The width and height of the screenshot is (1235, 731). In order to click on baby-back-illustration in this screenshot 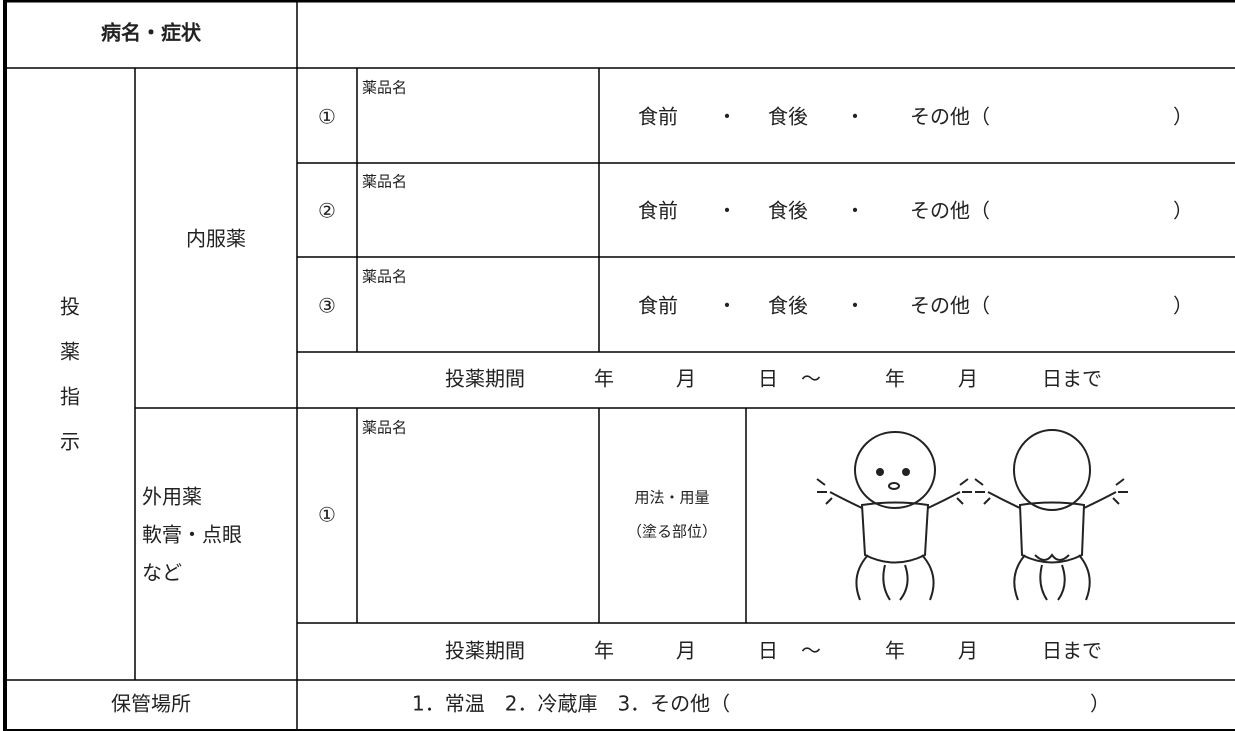, I will do `click(1051, 515)`.